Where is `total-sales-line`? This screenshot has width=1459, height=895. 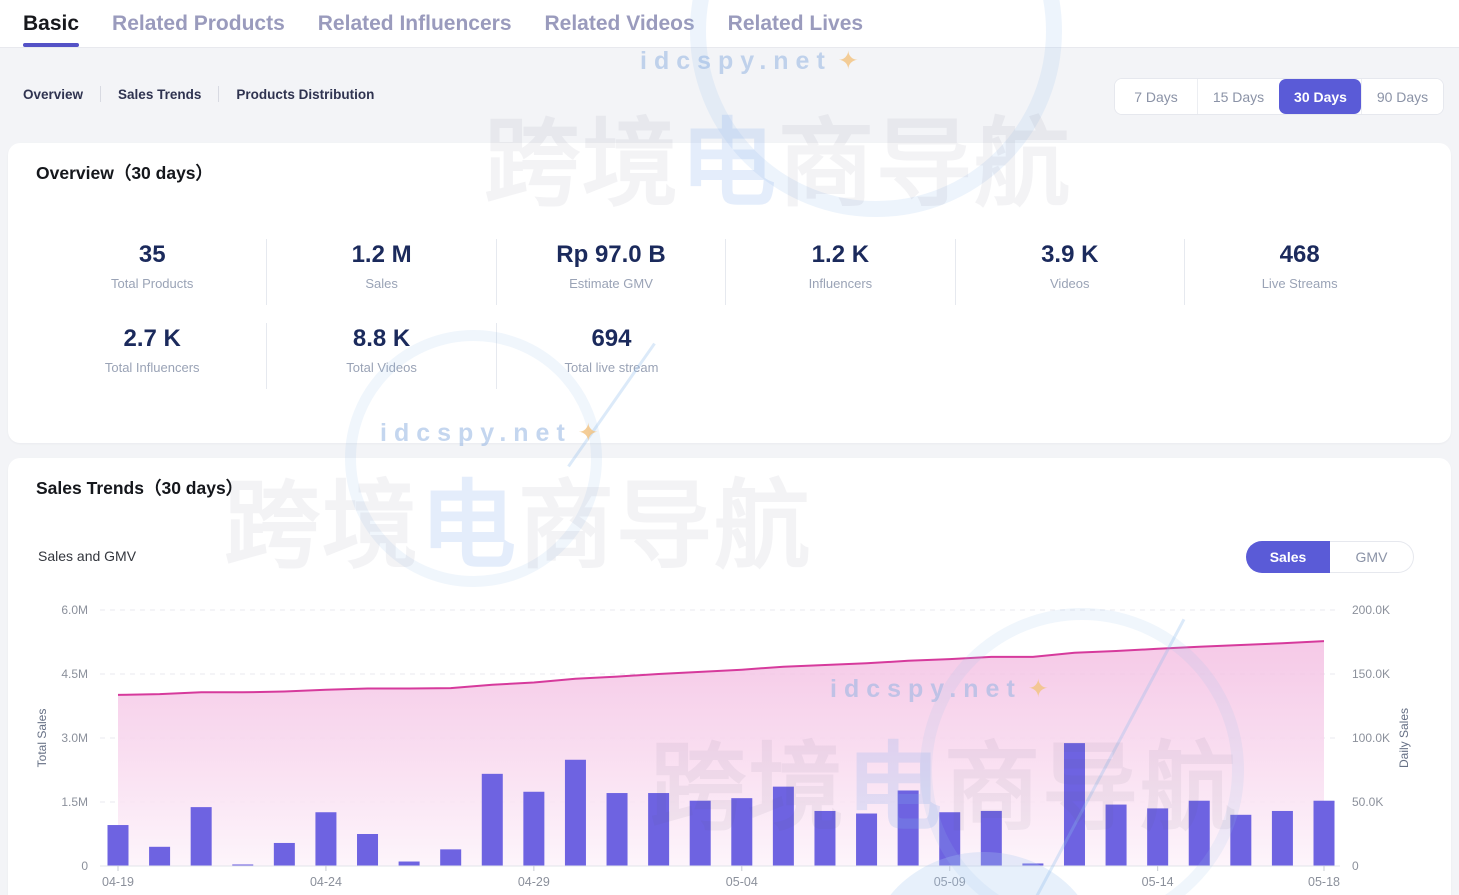
total-sales-line is located at coordinates (721, 668).